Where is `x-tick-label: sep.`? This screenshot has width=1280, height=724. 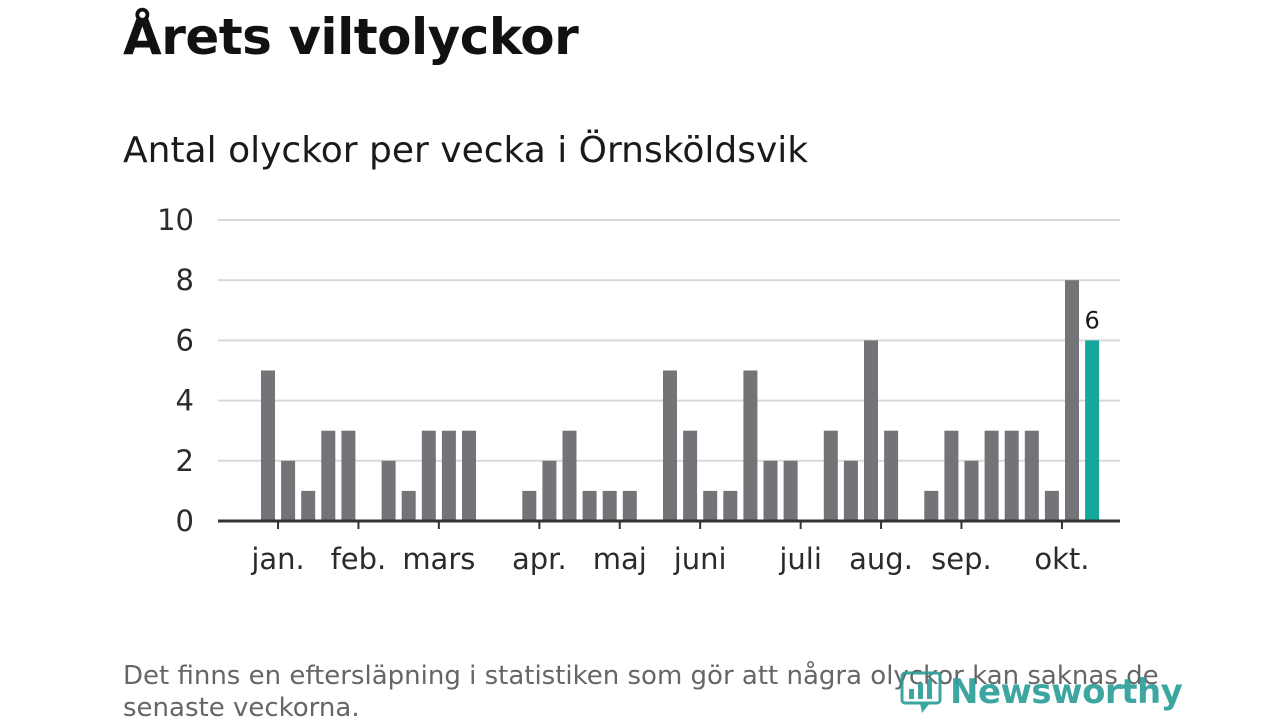 x-tick-label: sep. is located at coordinates (961, 559).